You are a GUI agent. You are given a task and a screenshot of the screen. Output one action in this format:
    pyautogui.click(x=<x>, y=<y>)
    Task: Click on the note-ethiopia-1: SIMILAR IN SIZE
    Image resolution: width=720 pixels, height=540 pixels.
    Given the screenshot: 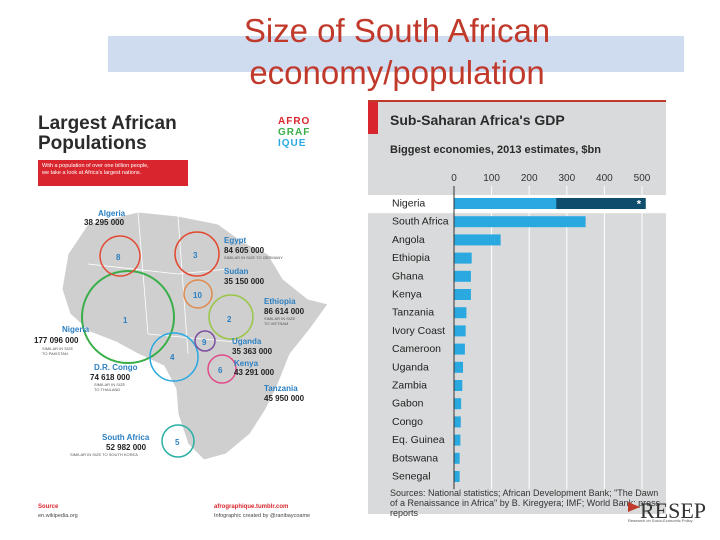 What is the action you would take?
    pyautogui.click(x=279, y=318)
    